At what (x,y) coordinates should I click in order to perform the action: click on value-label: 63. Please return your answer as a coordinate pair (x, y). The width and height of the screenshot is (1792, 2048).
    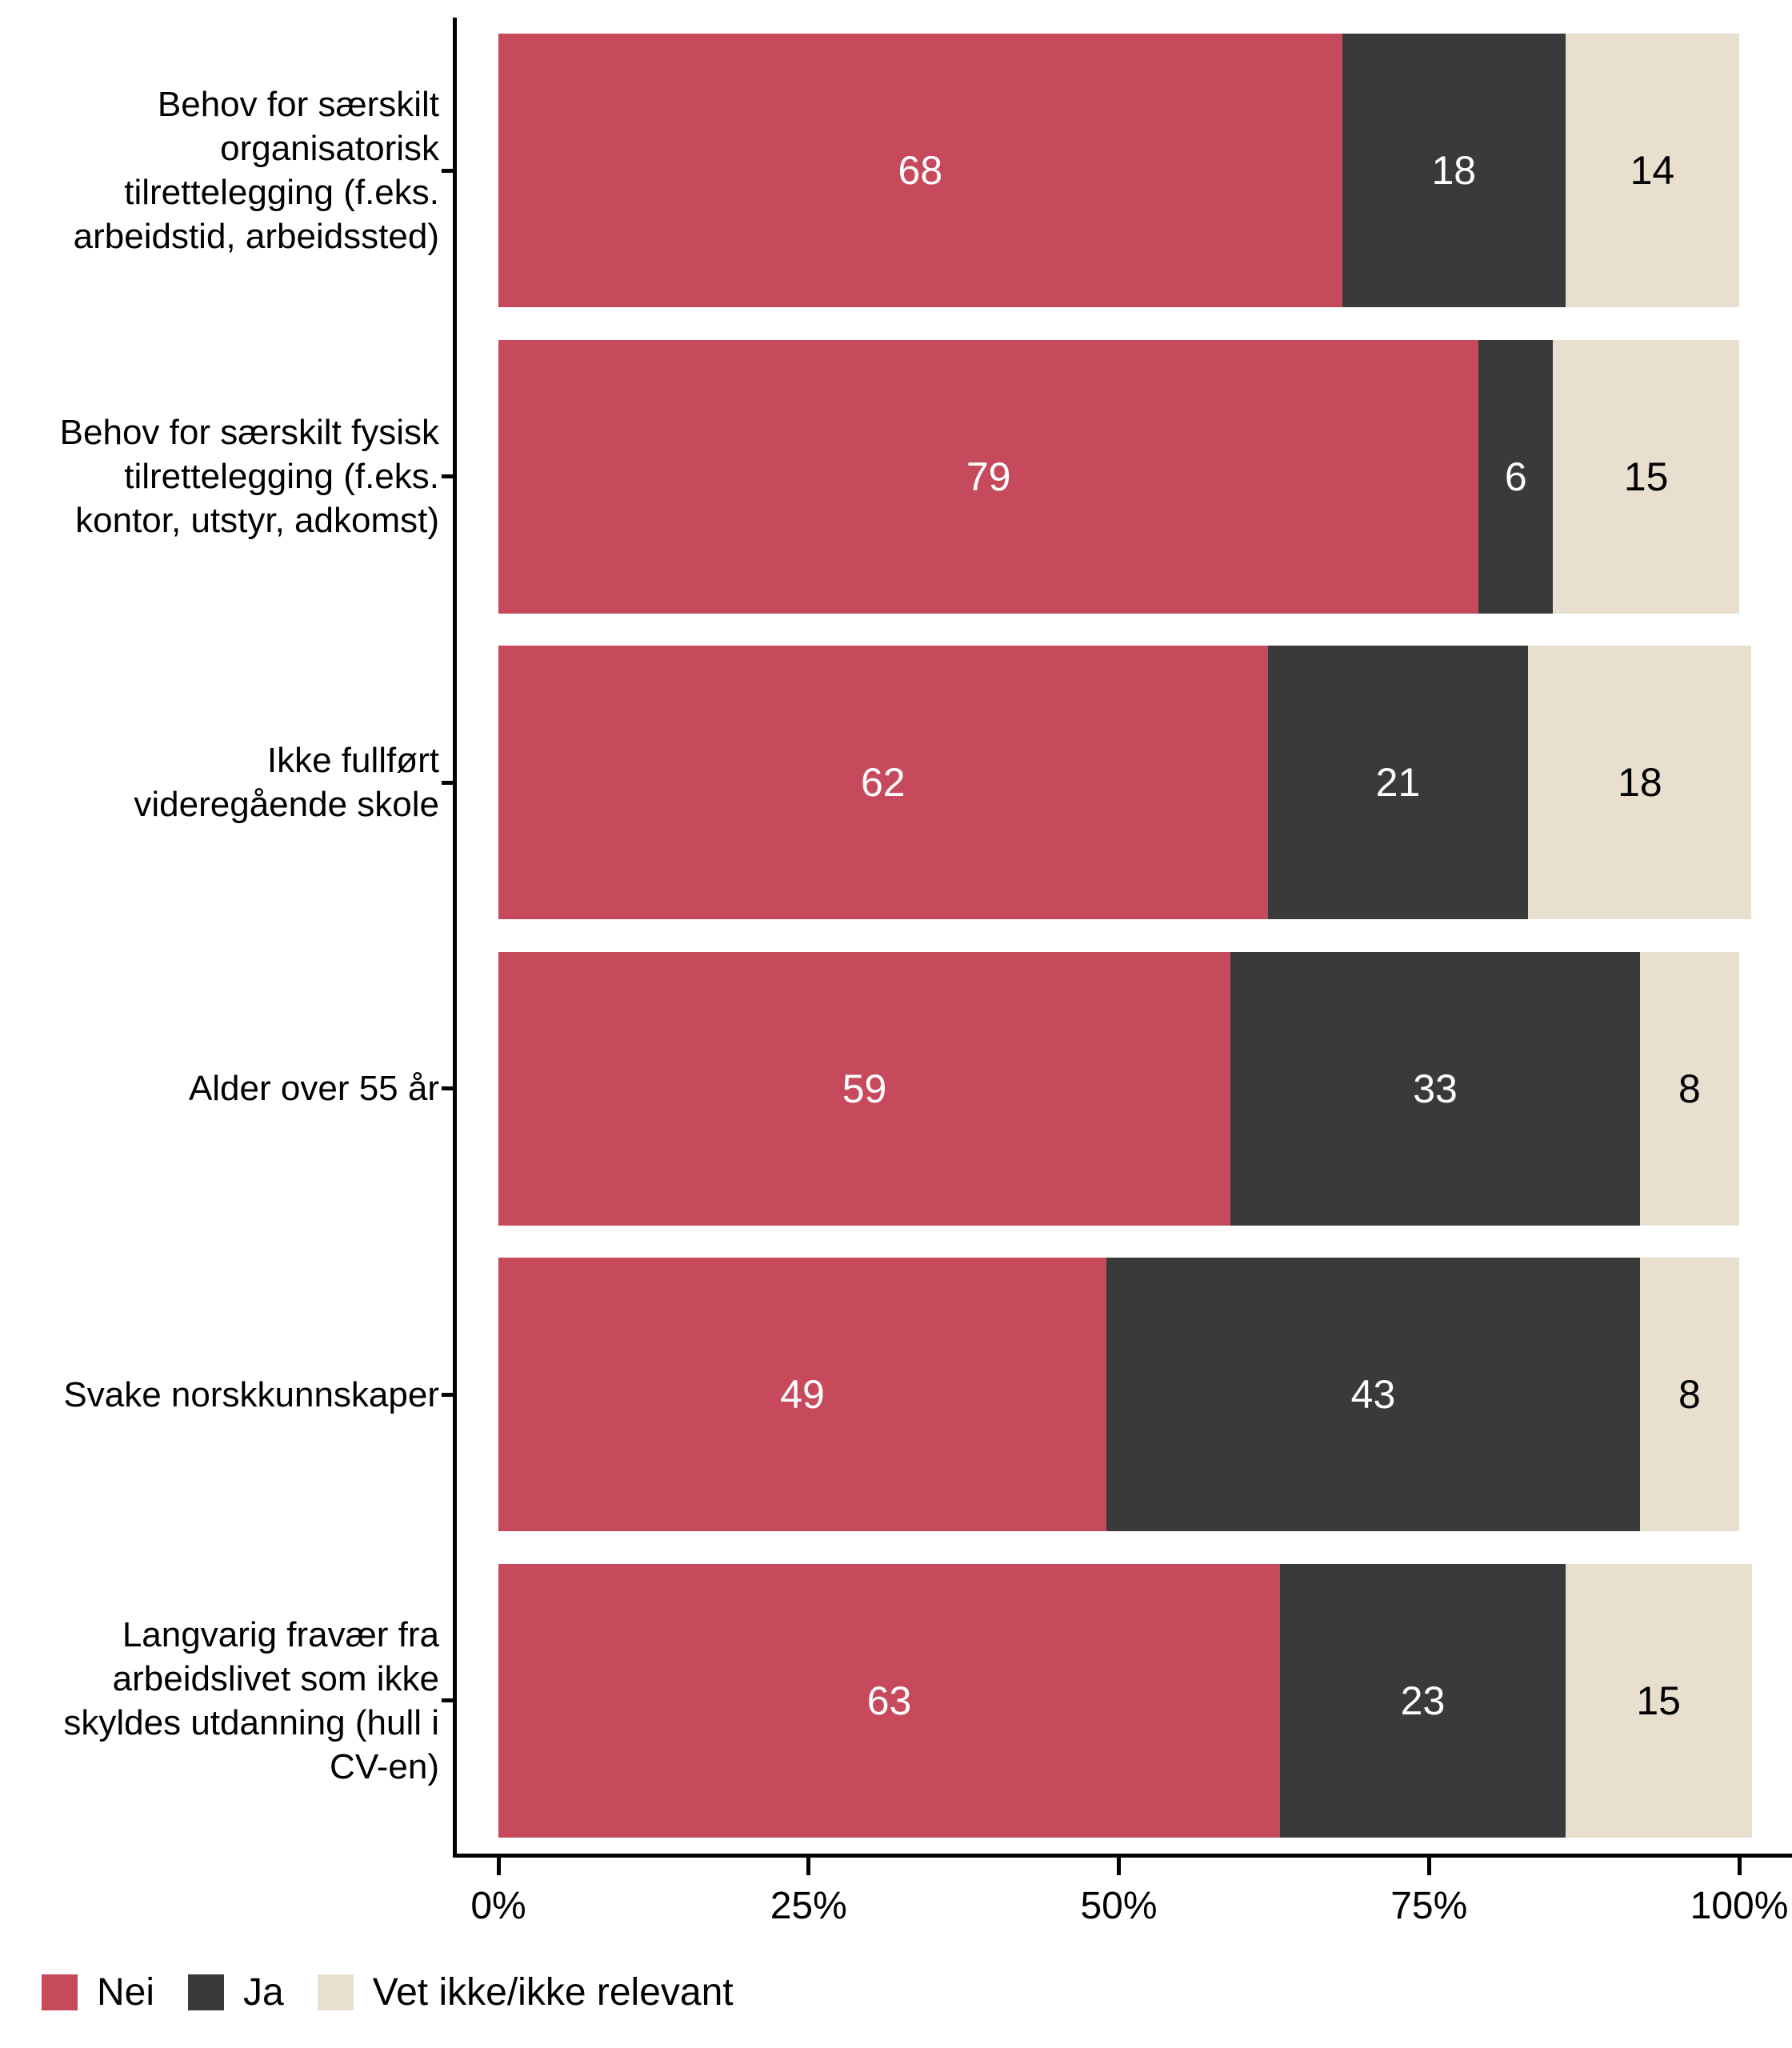
    Looking at the image, I should click on (889, 1700).